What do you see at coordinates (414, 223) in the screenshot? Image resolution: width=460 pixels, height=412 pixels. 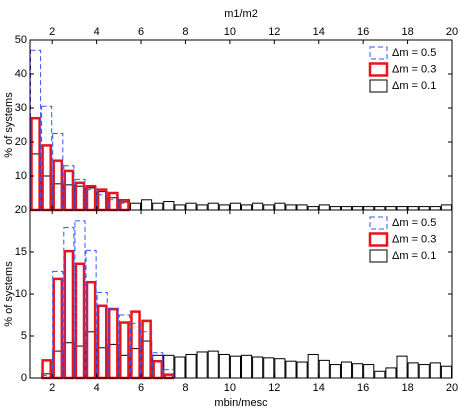 I see `legend-label: Δm = 0.5` at bounding box center [414, 223].